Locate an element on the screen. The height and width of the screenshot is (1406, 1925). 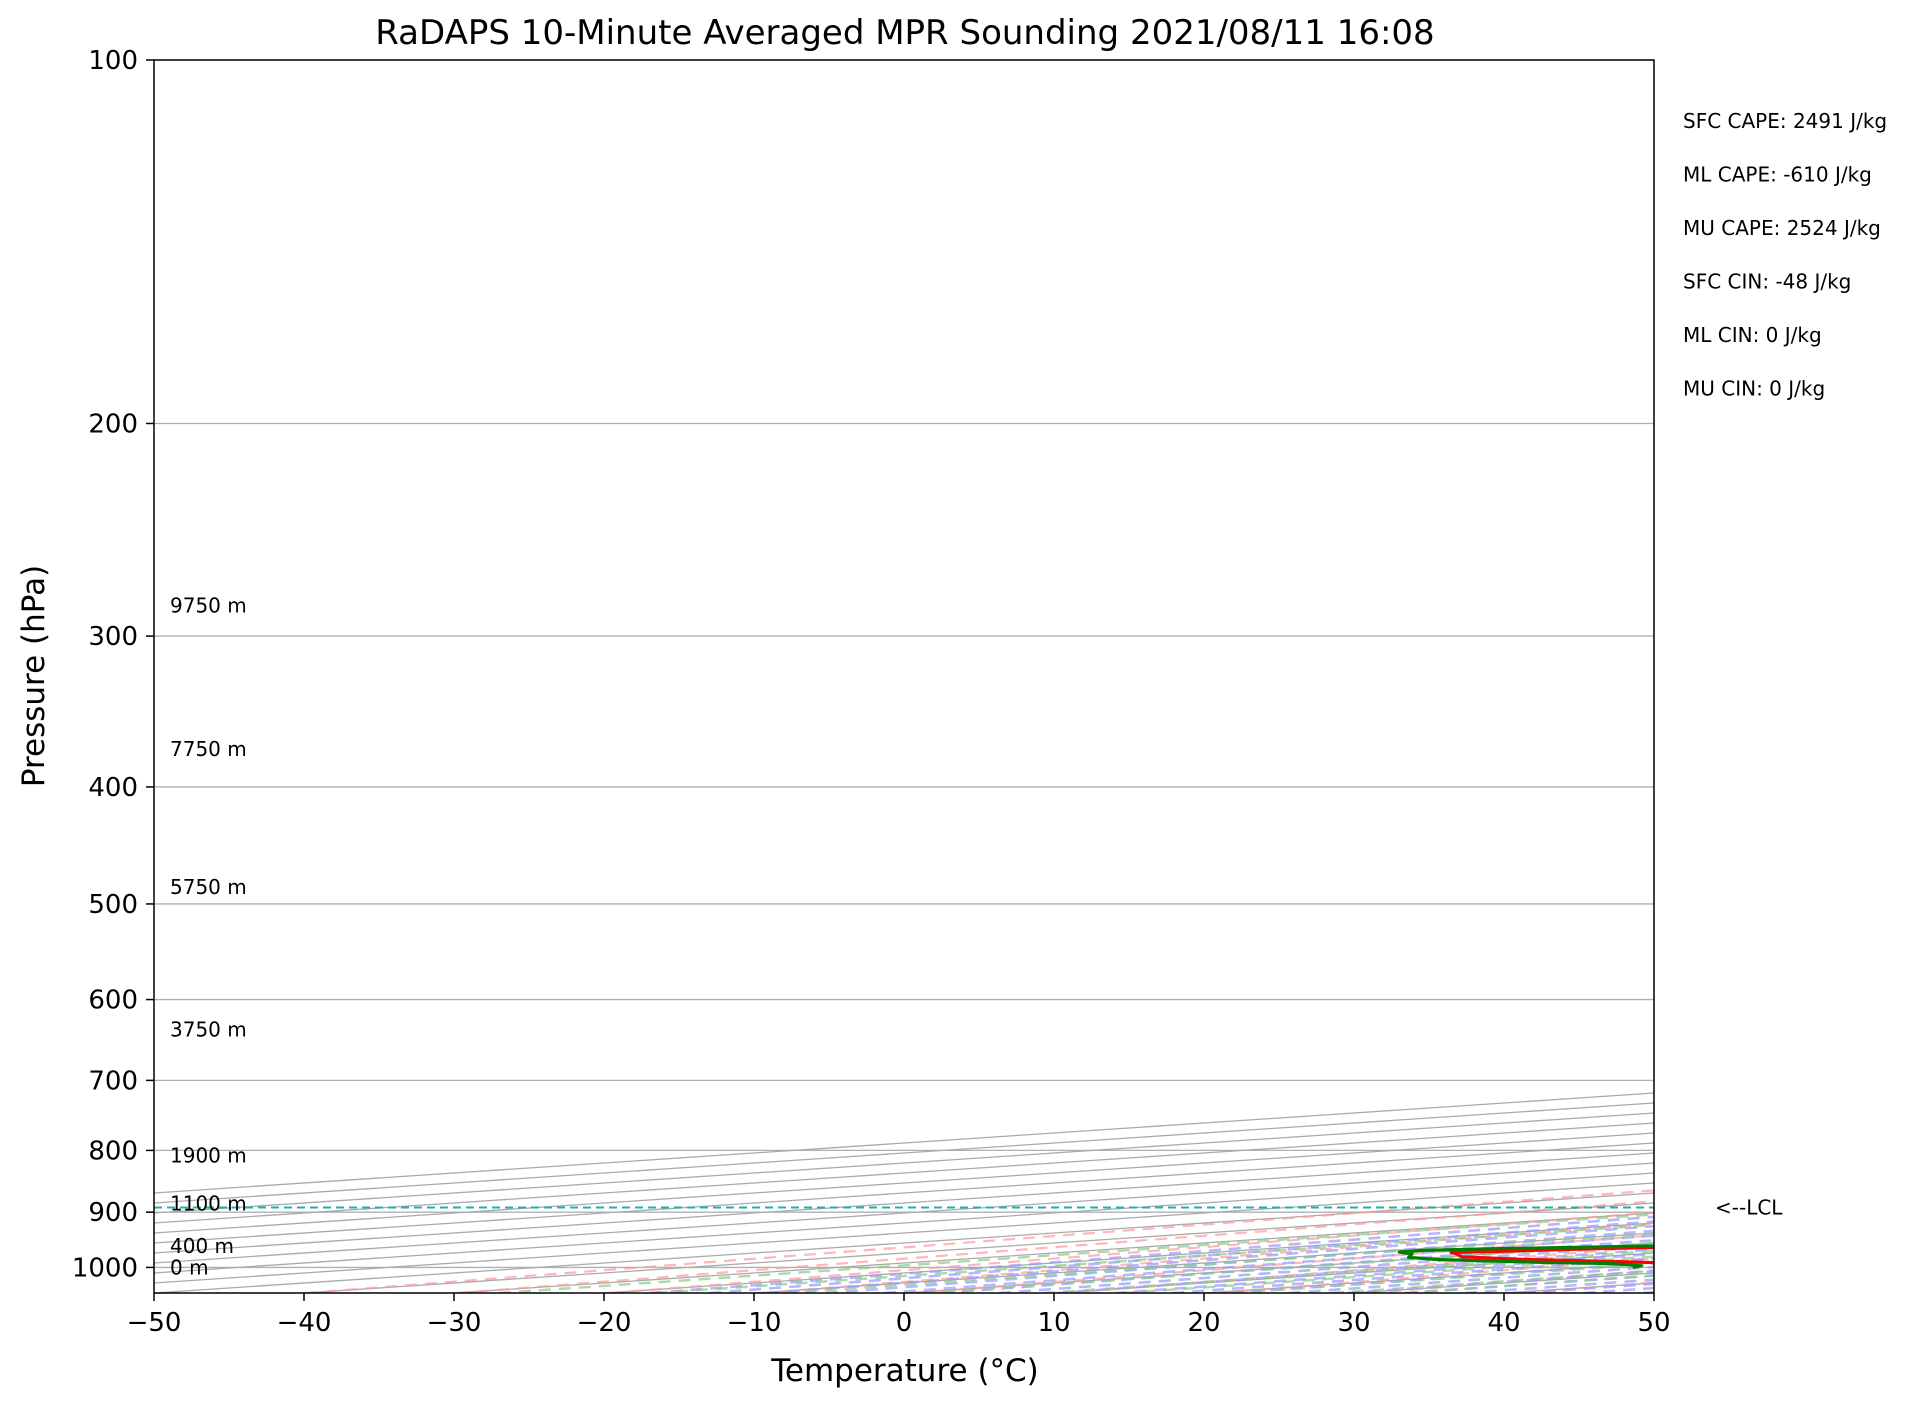
x-axis-ticks: −50 −40 −30 −20 −10 0 10 20 30 40 50 is located at coordinates (899, 1315).